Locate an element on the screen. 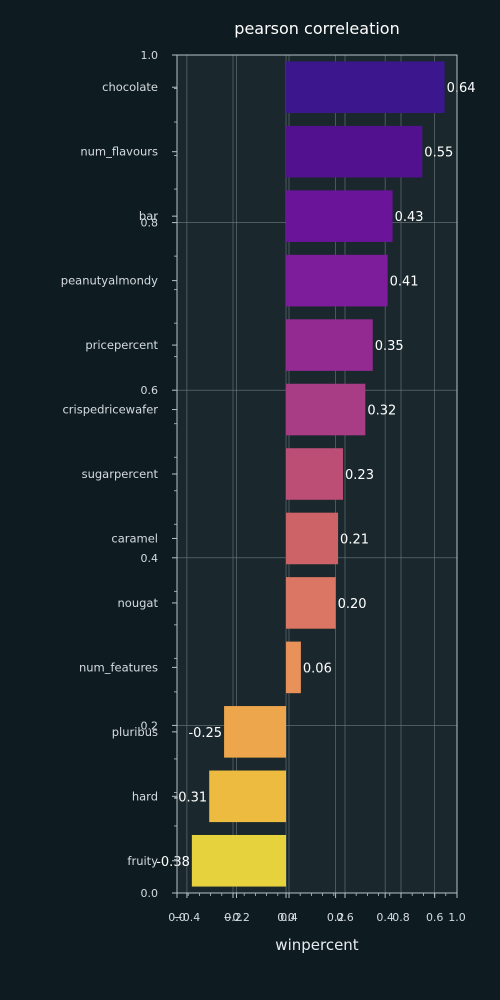 This screenshot has width=500, height=1000. y-category-label: chocolate is located at coordinates (130, 87).